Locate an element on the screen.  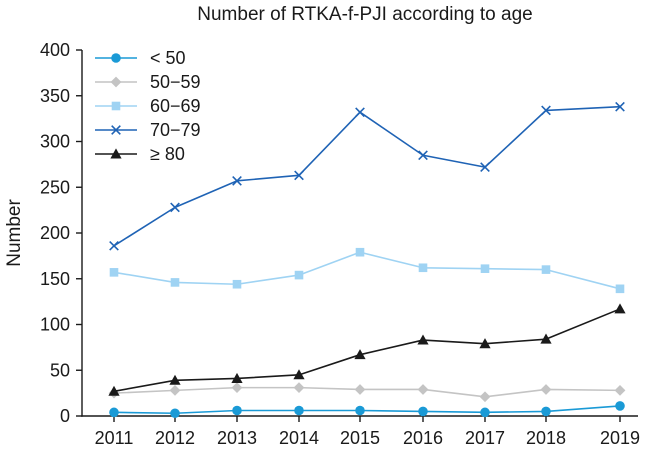
y-tick-label: 400 is located at coordinates (55, 50).